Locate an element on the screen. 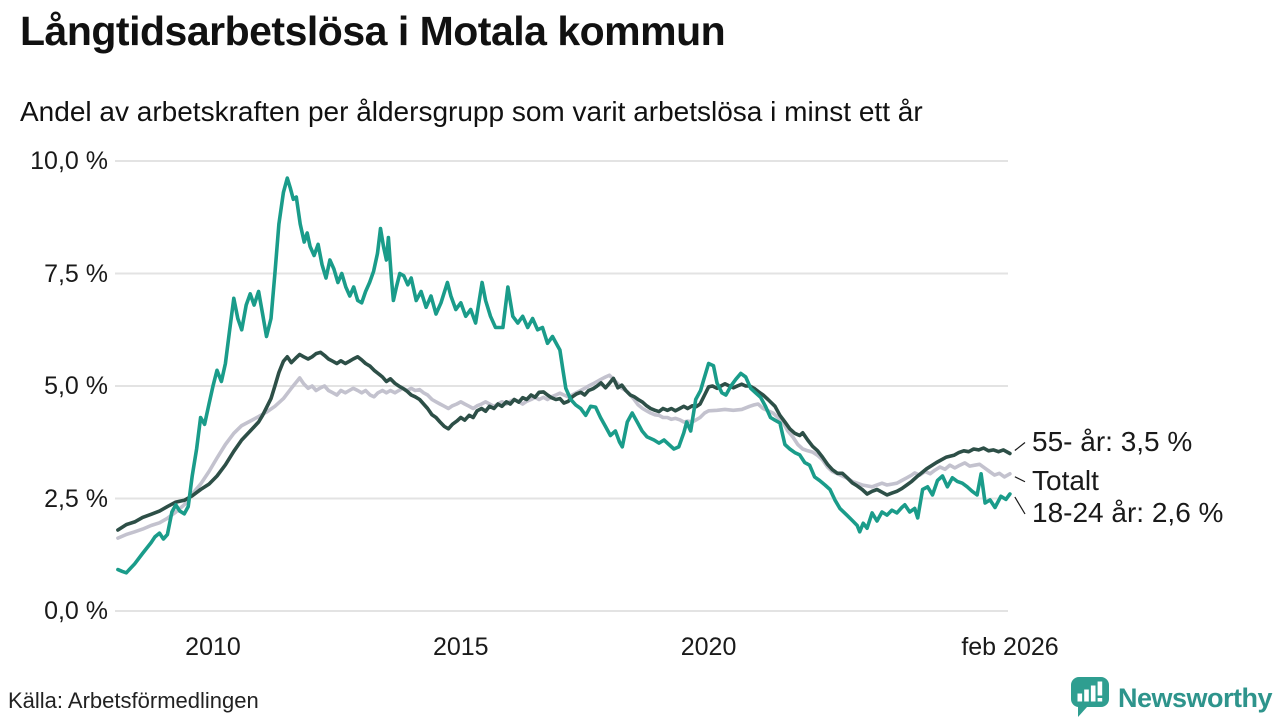 The image size is (1280, 720). y-axis-tick-label: 2,5 % is located at coordinates (76, 498).